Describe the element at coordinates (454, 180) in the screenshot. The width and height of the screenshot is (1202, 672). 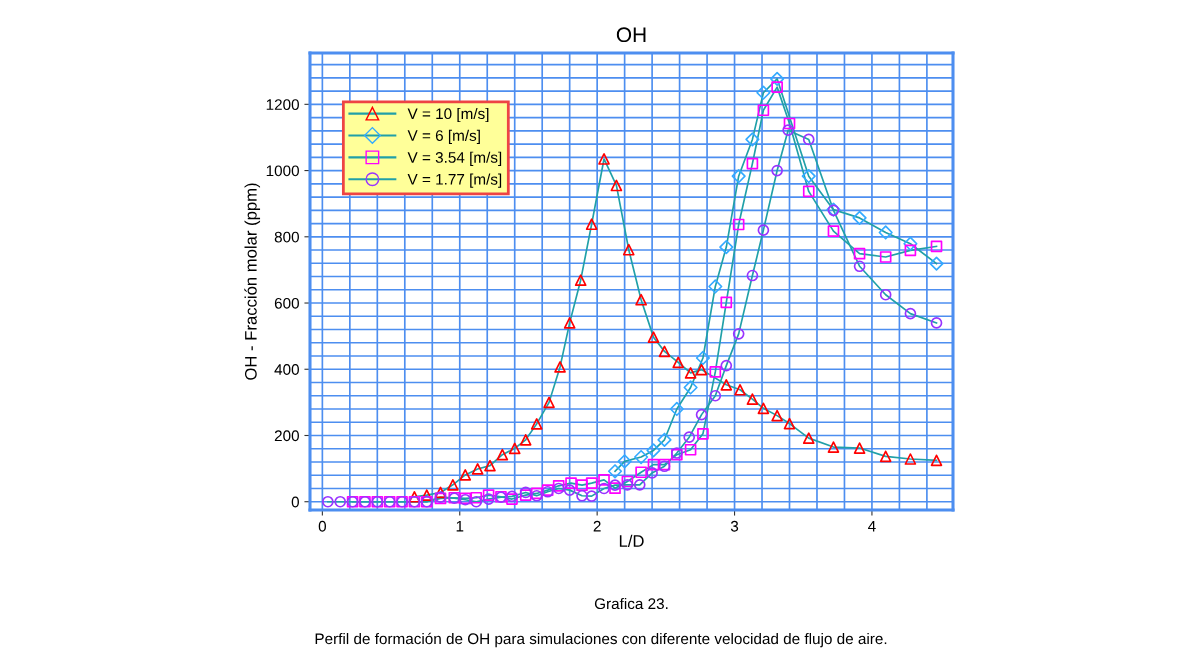
I see `legend-label: V = 1.77 [m/s]` at that location.